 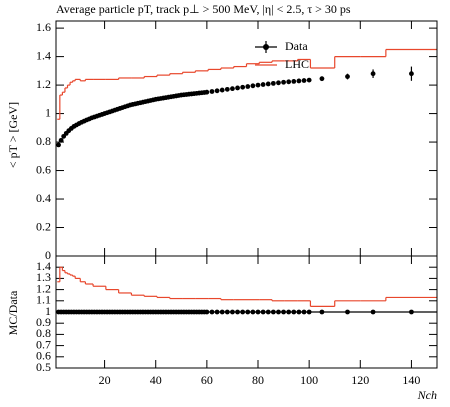 What do you see at coordinates (43, 367) in the screenshot?
I see `y-tick-label: 0.5` at bounding box center [43, 367].